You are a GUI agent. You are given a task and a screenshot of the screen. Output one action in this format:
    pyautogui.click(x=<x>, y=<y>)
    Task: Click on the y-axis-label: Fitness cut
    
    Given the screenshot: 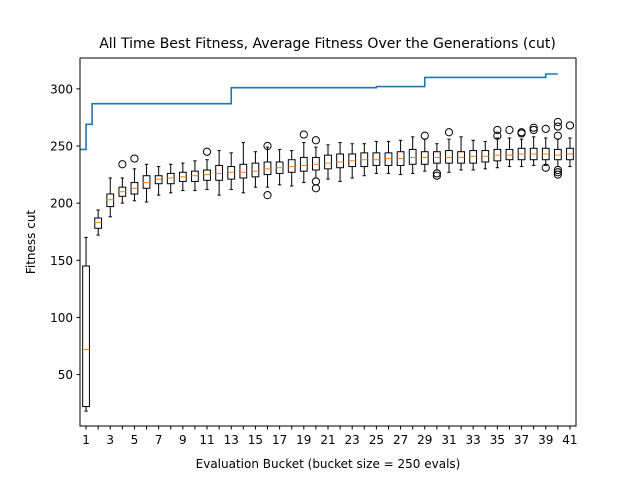 What is the action you would take?
    pyautogui.click(x=31, y=242)
    